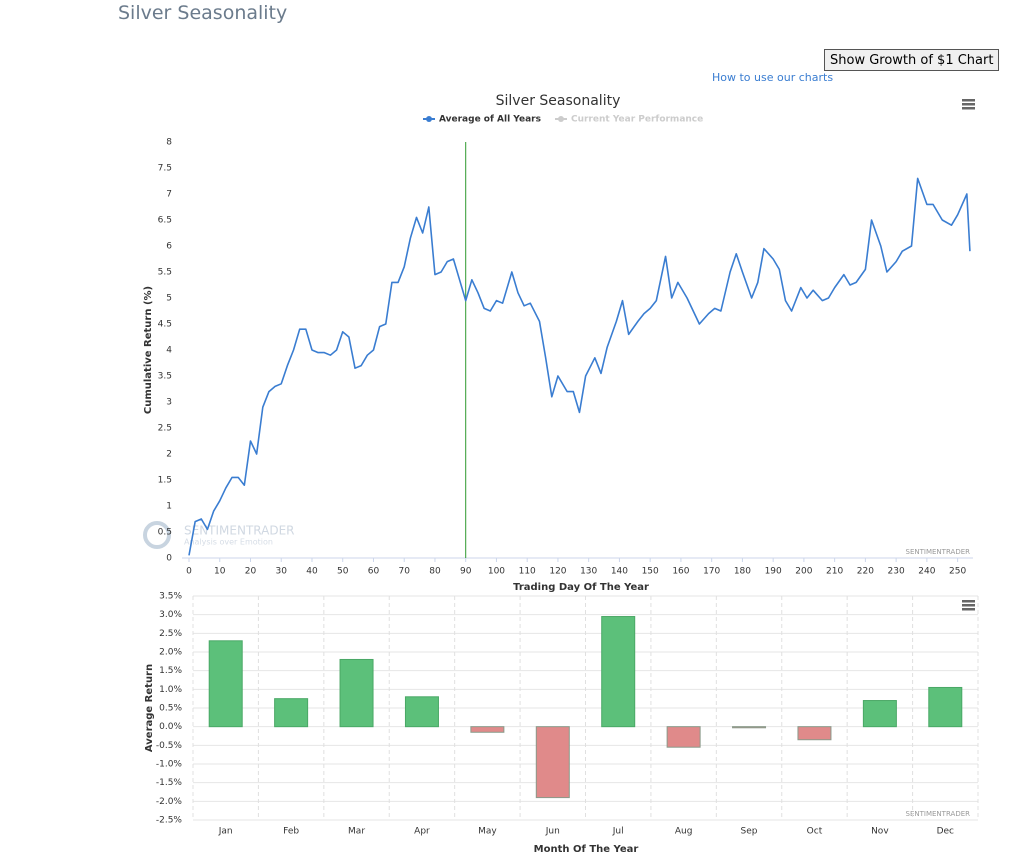  I want to click on x-tick-label: 170, so click(711, 572).